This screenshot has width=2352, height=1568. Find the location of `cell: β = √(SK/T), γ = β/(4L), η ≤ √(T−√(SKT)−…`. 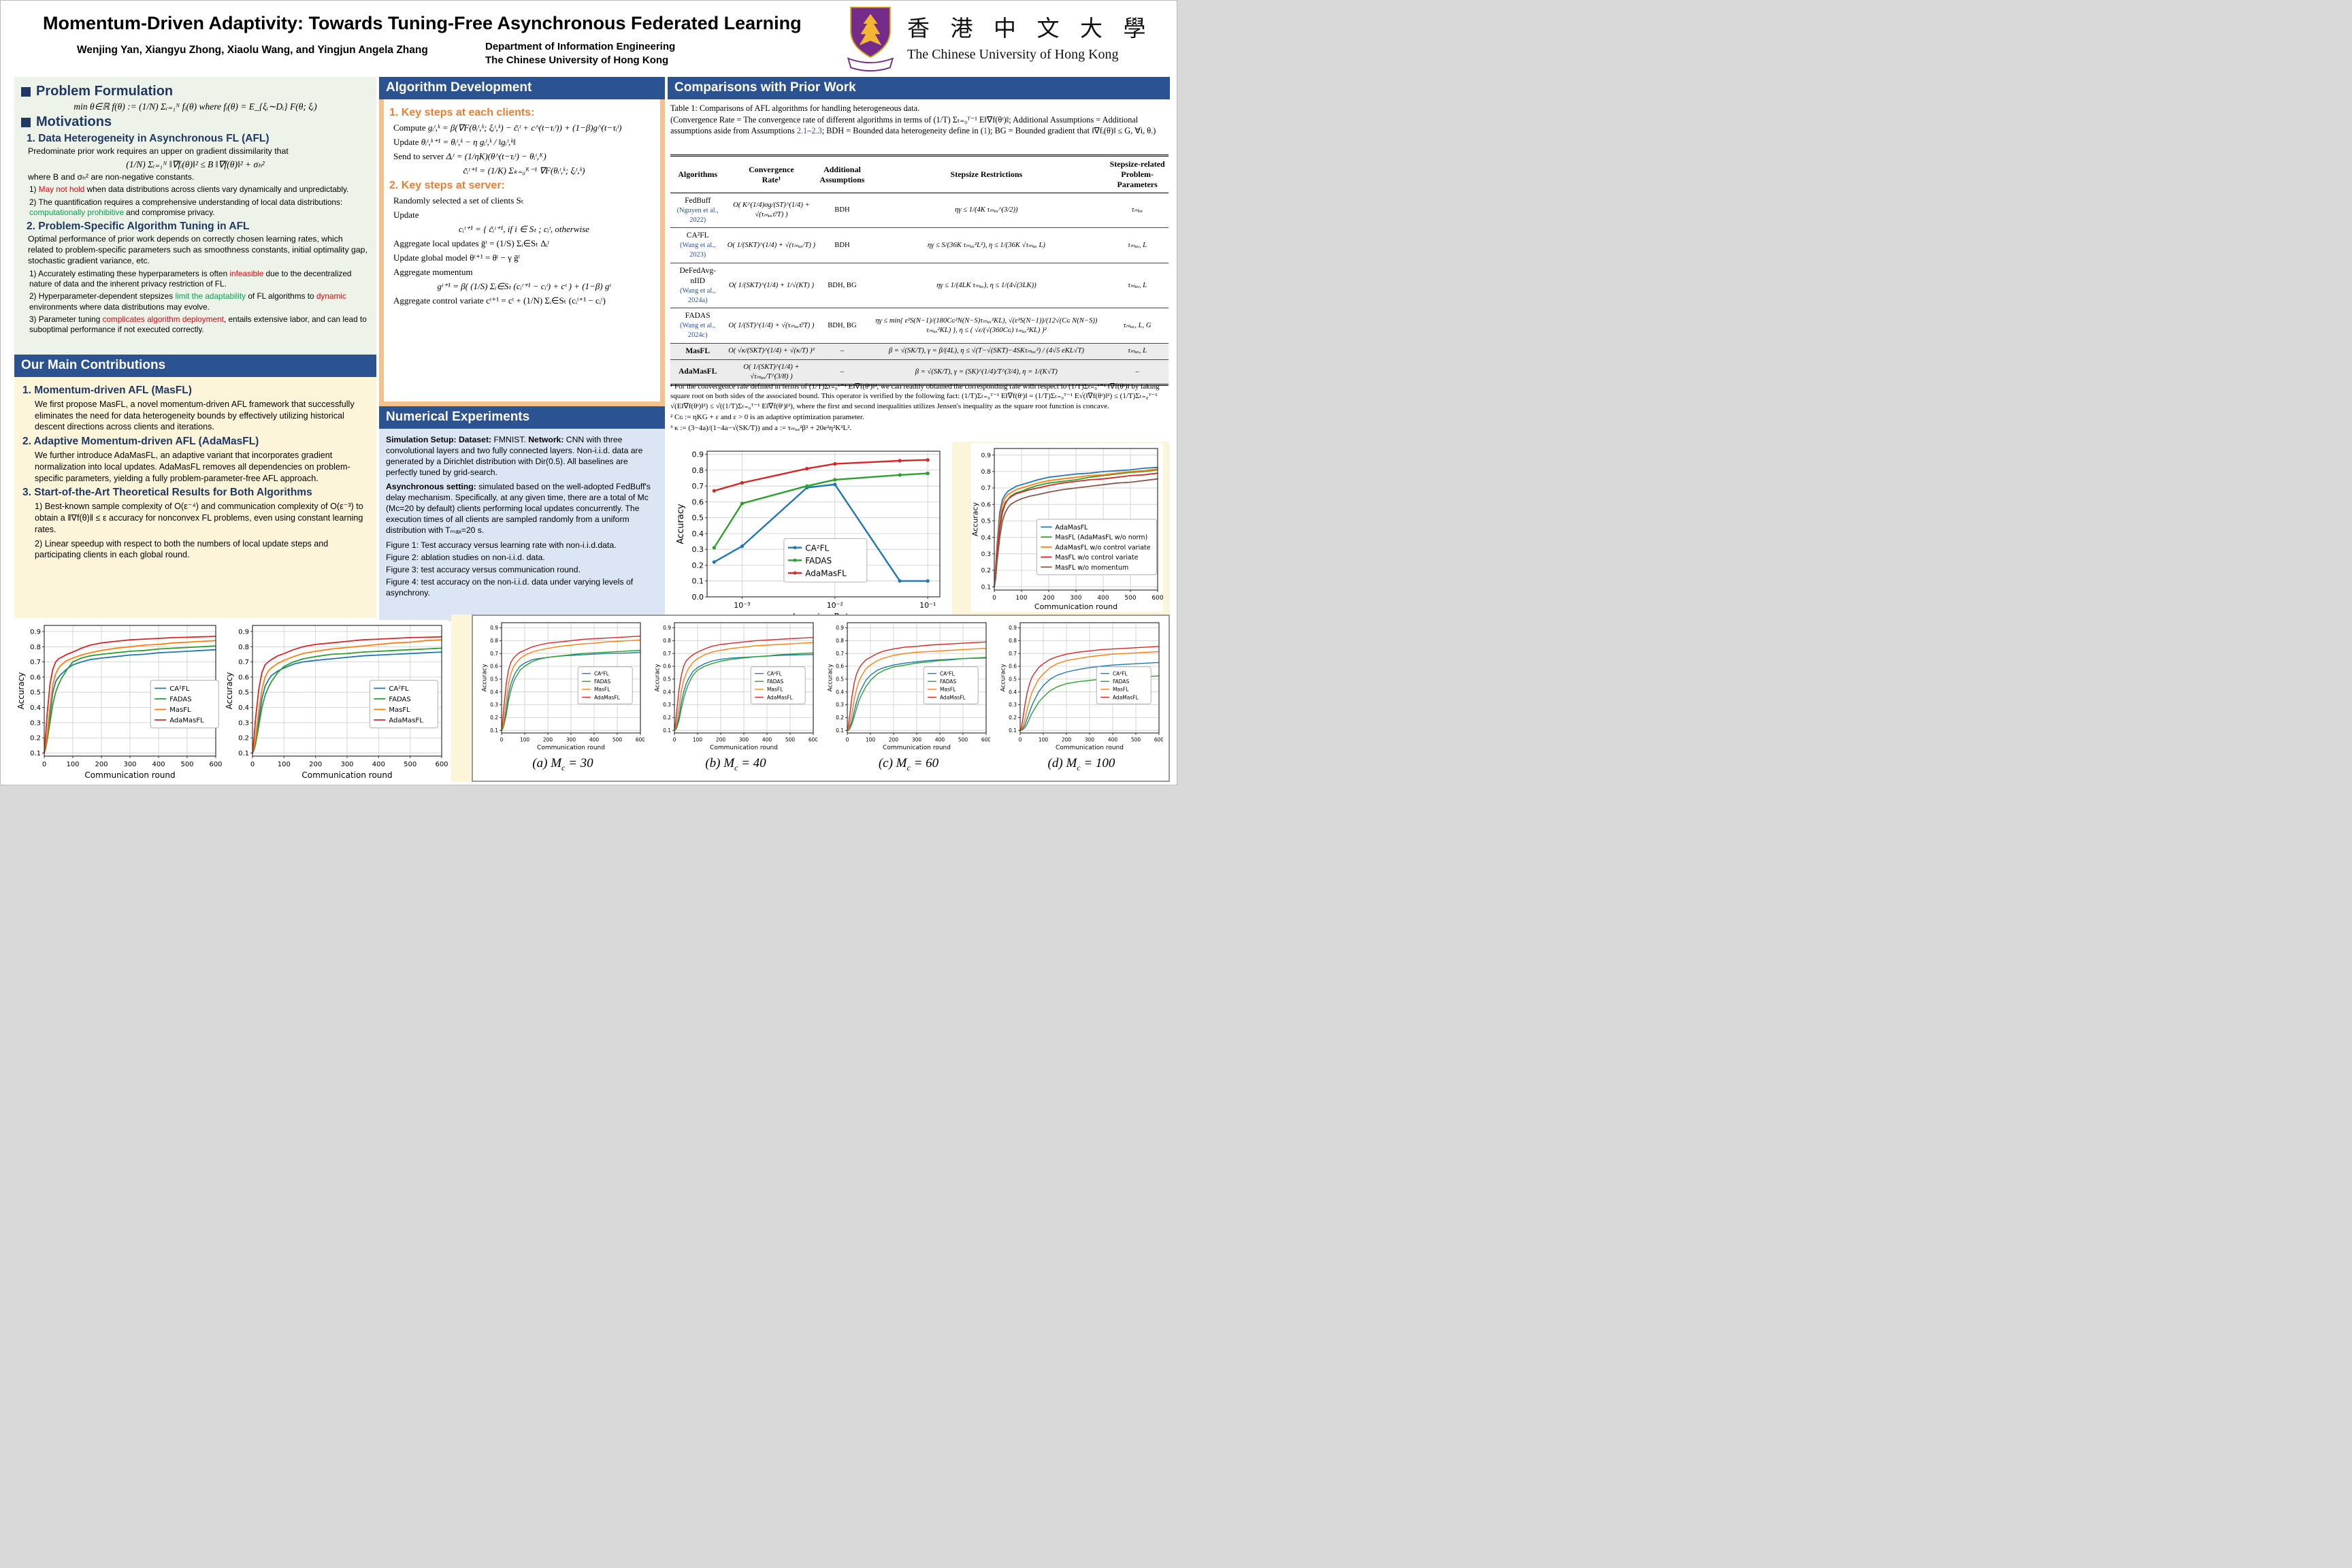

cell: β = √(SK/T), γ = β/(4L), η ≤ √(T−√(SKT)−… is located at coordinates (987, 351).